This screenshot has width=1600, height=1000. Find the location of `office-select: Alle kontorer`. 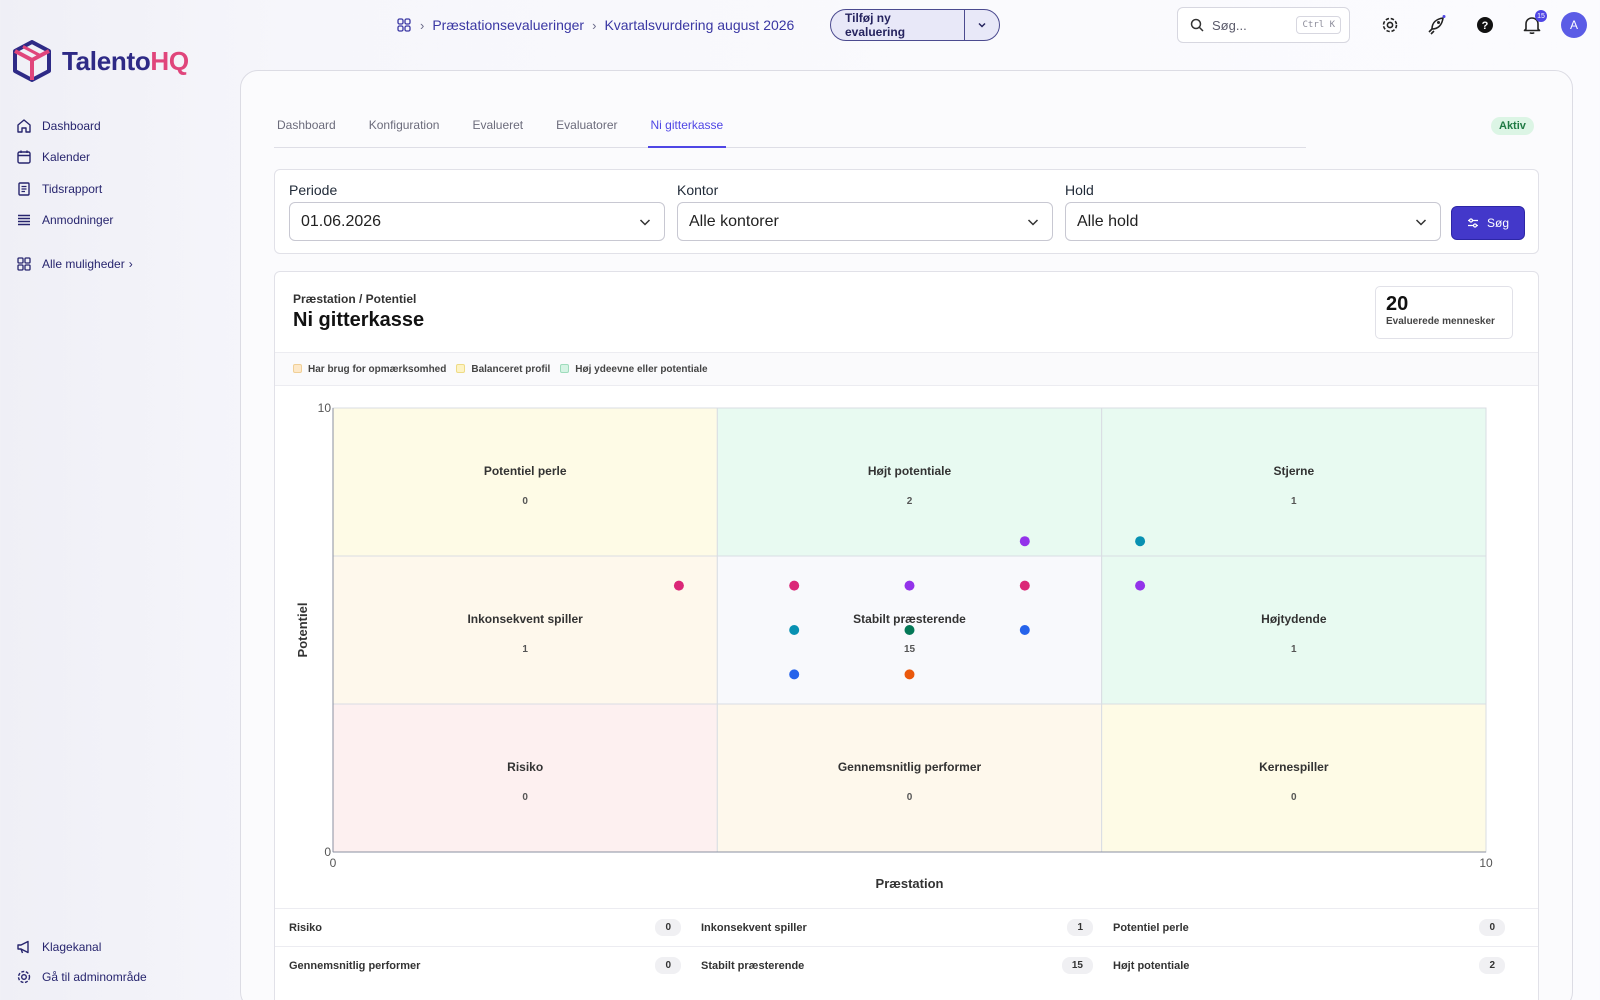

office-select: Alle kontorer is located at coordinates (865, 221).